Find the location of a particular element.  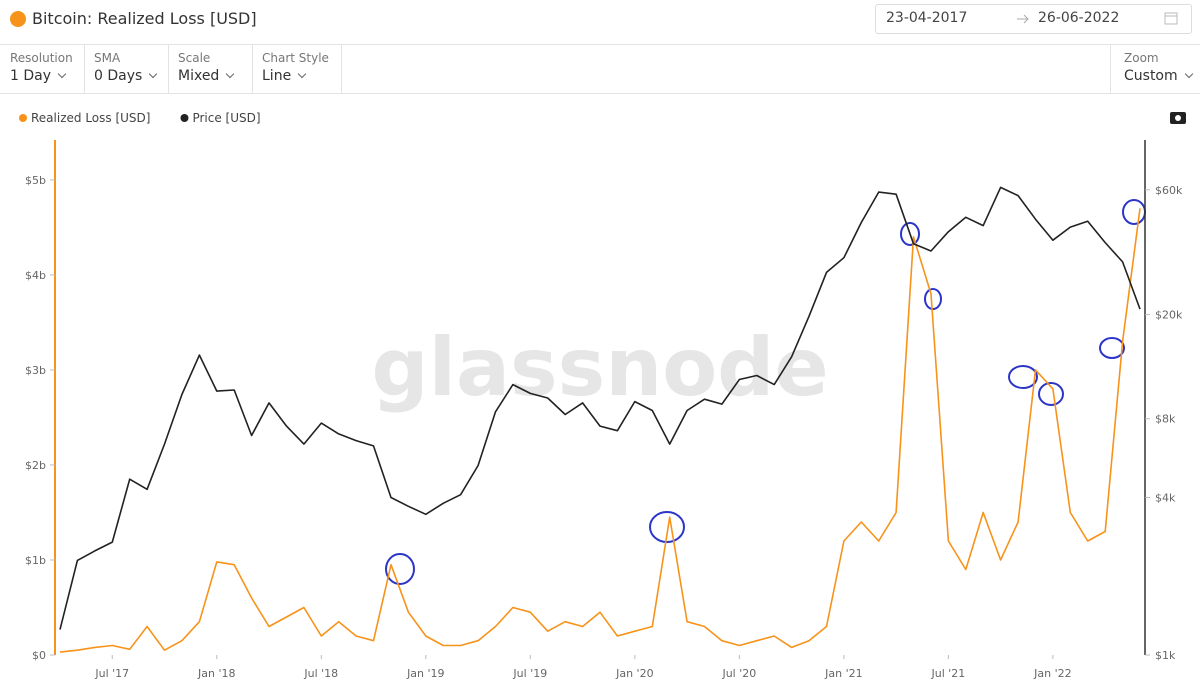

x-tick-label: Jan '18 is located at coordinates (216, 673).